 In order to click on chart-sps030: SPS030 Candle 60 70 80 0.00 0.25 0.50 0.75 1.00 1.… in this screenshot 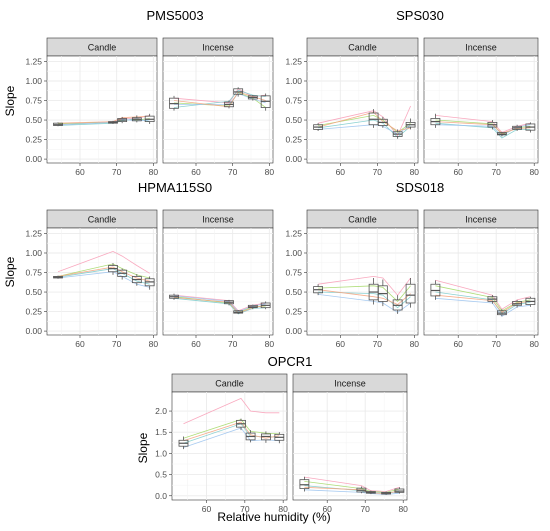, I will do `click(412, 92)`.